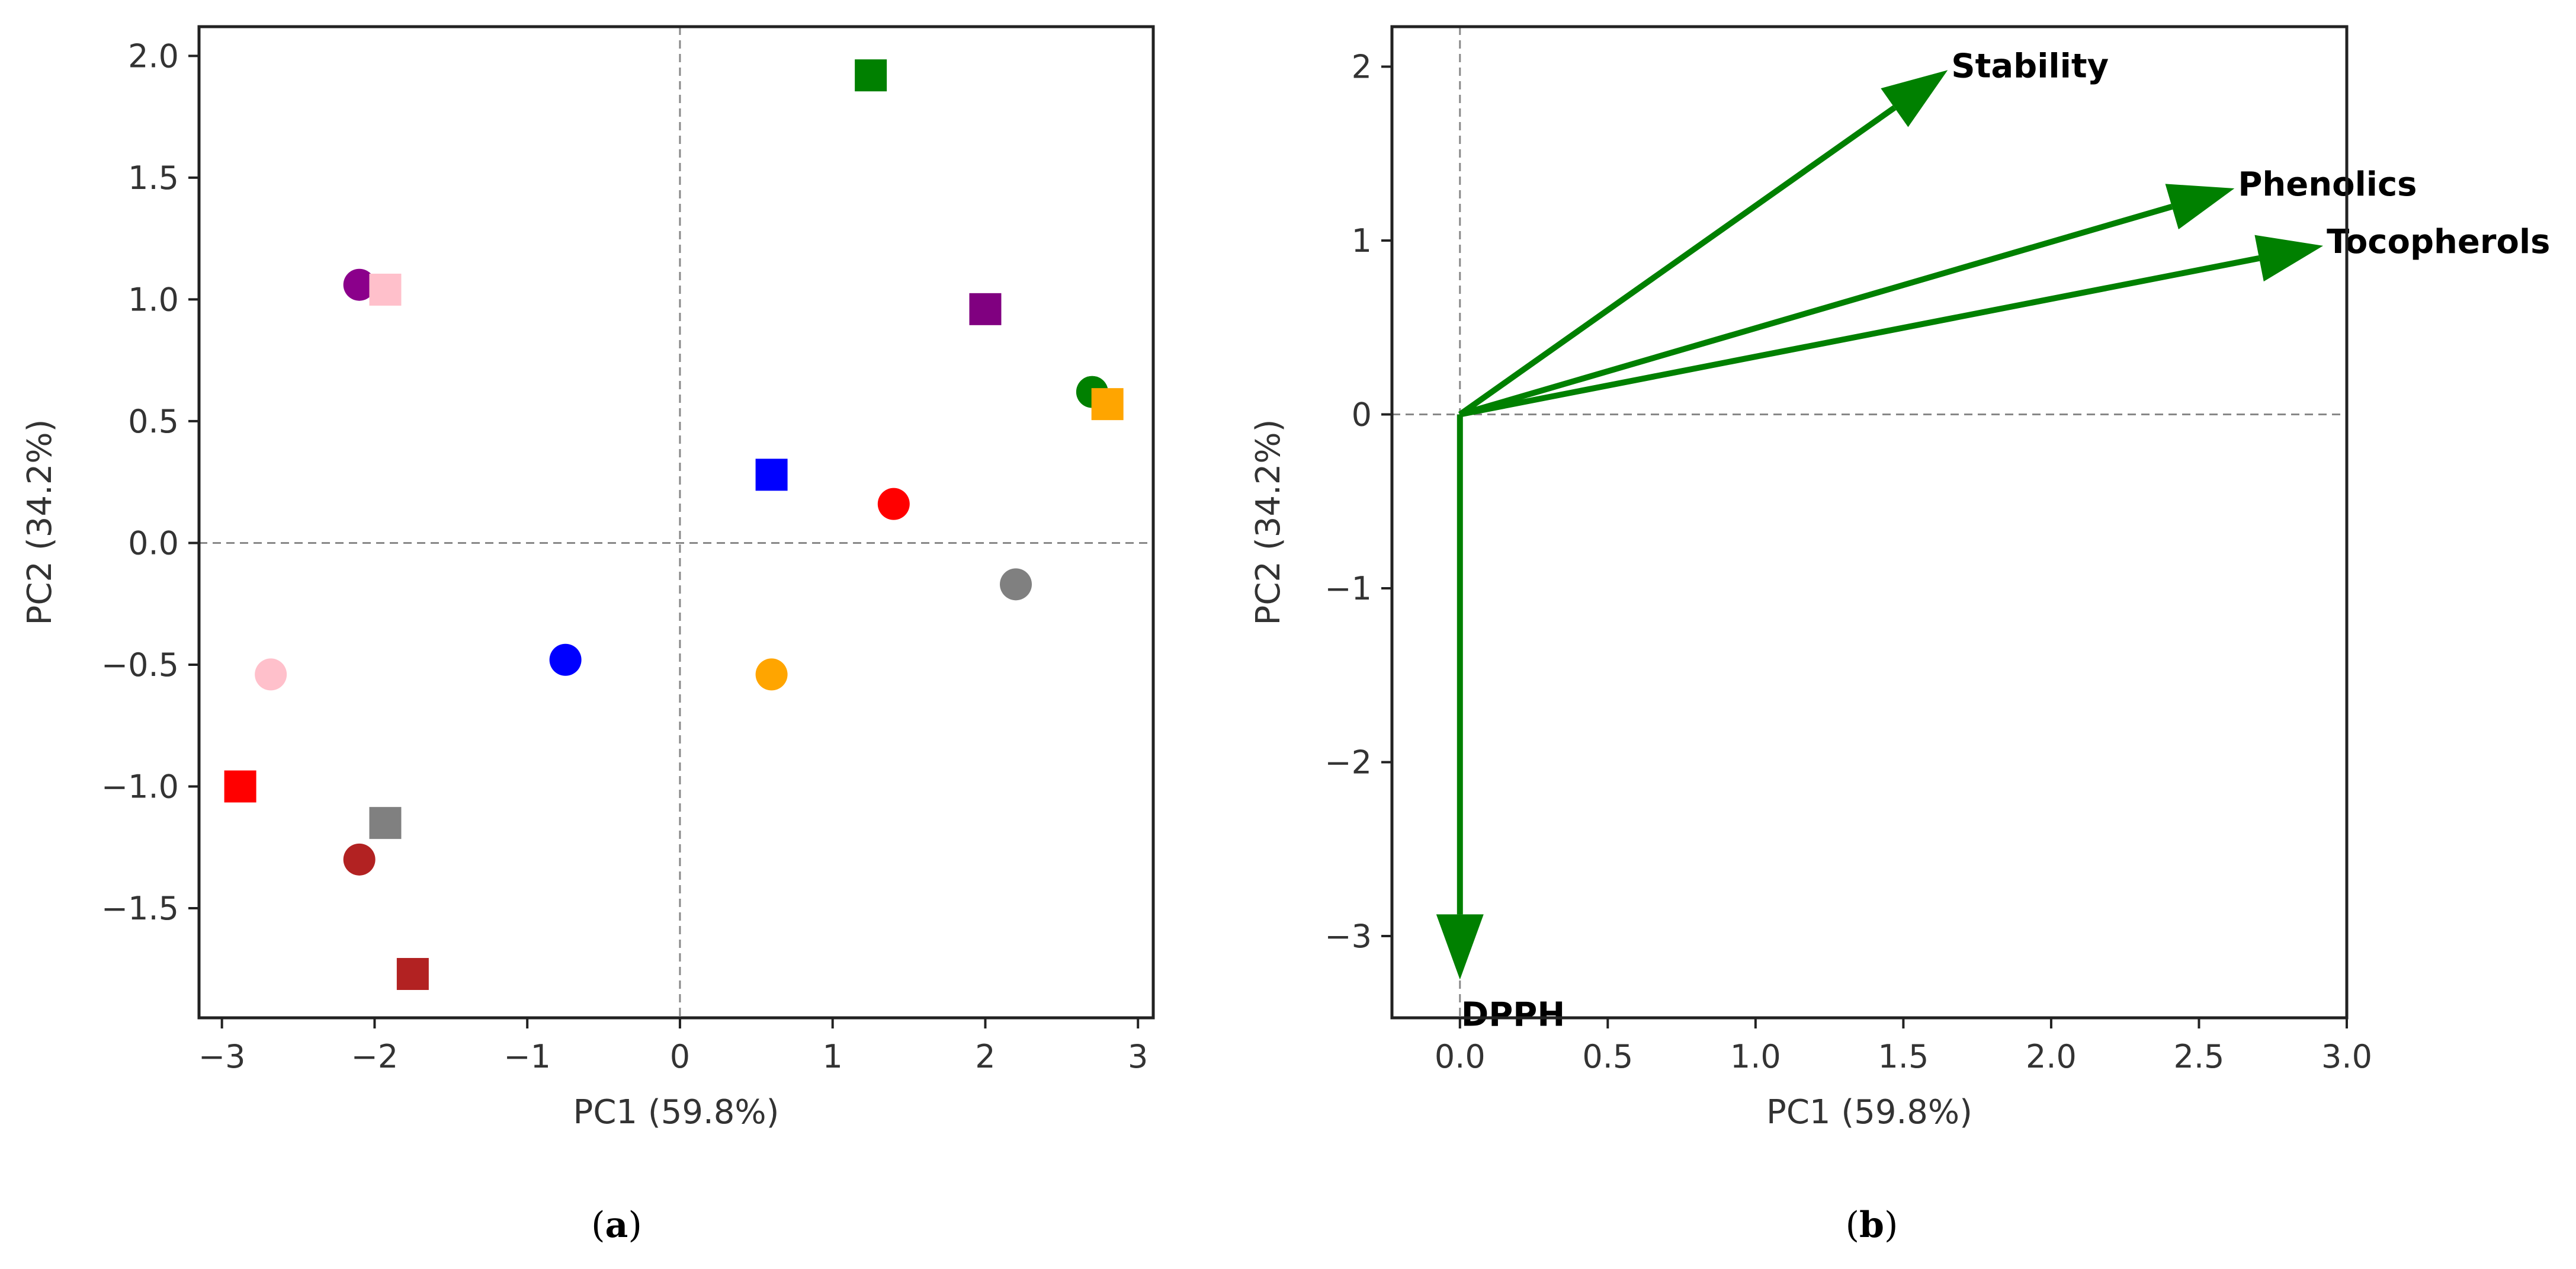  I want to click on loading-vector-label: Tocopherols, so click(2438, 242).